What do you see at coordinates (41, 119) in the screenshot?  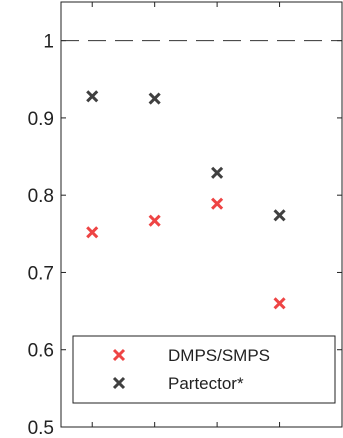 I see `y-tick-label: 0.9` at bounding box center [41, 119].